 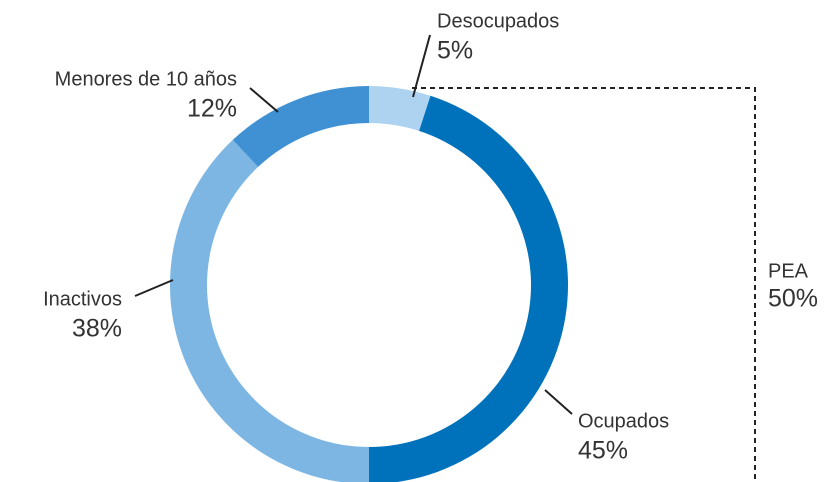 I want to click on category-label: Desocupados, so click(x=498, y=21).